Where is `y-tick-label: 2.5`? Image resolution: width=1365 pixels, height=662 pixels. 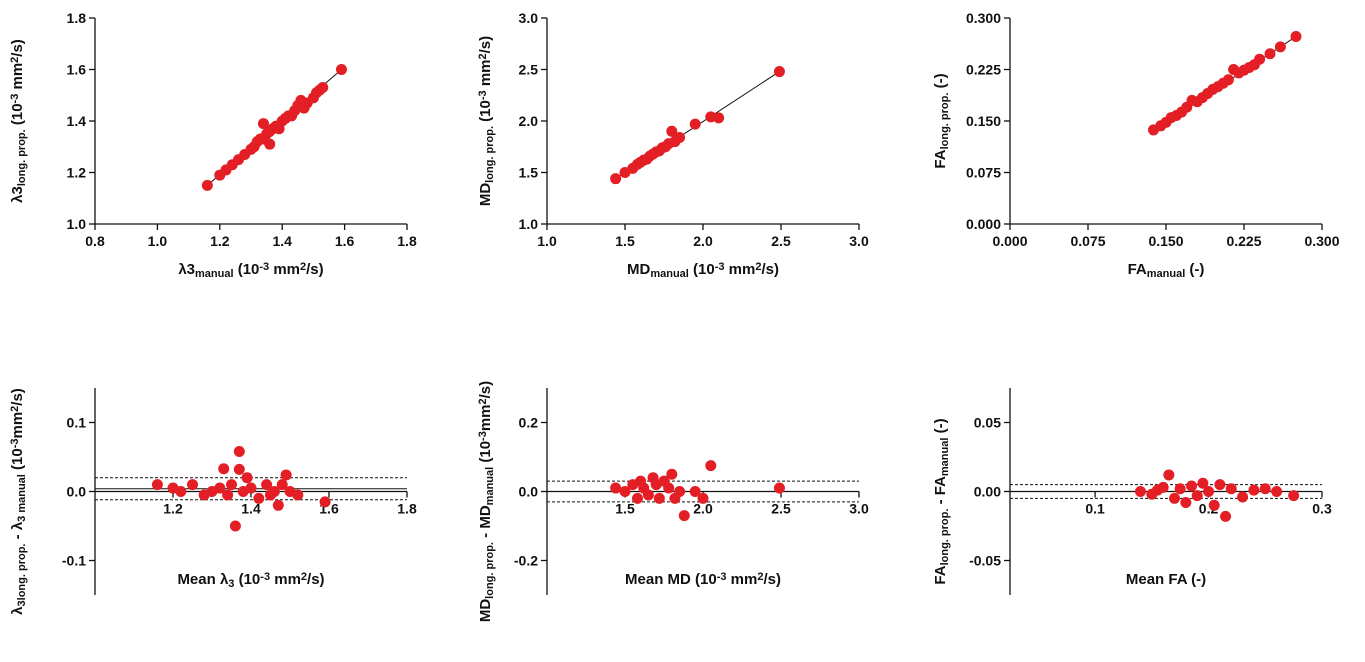
y-tick-label: 2.5 is located at coordinates (529, 70).